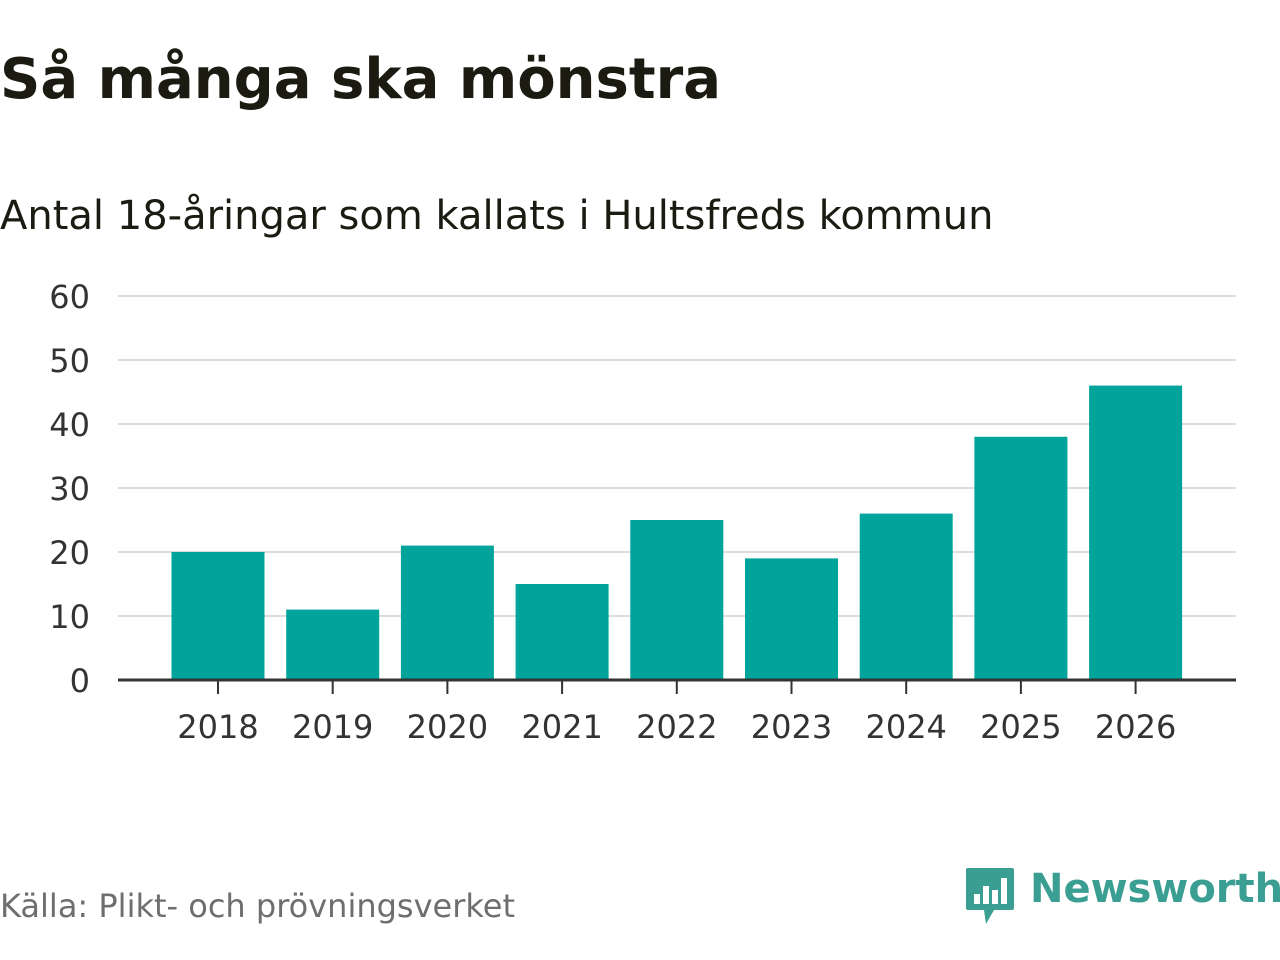 The image size is (1280, 960). I want to click on bar-2026, so click(1136, 532).